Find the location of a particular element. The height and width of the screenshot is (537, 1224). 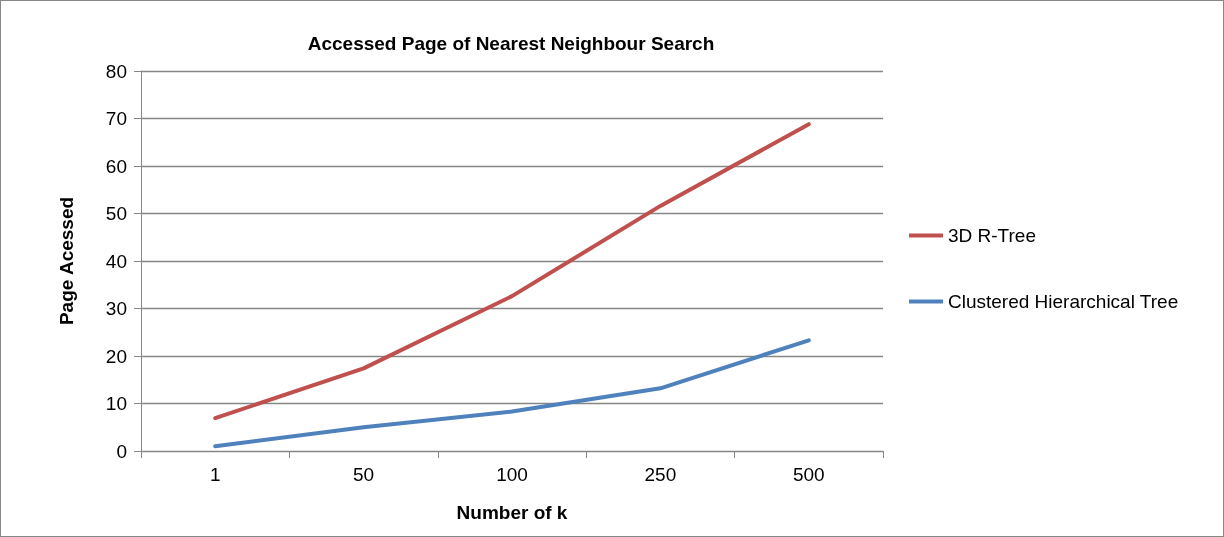

chart-title: Accessed Page of Nearest Neighbour Search is located at coordinates (511, 43).